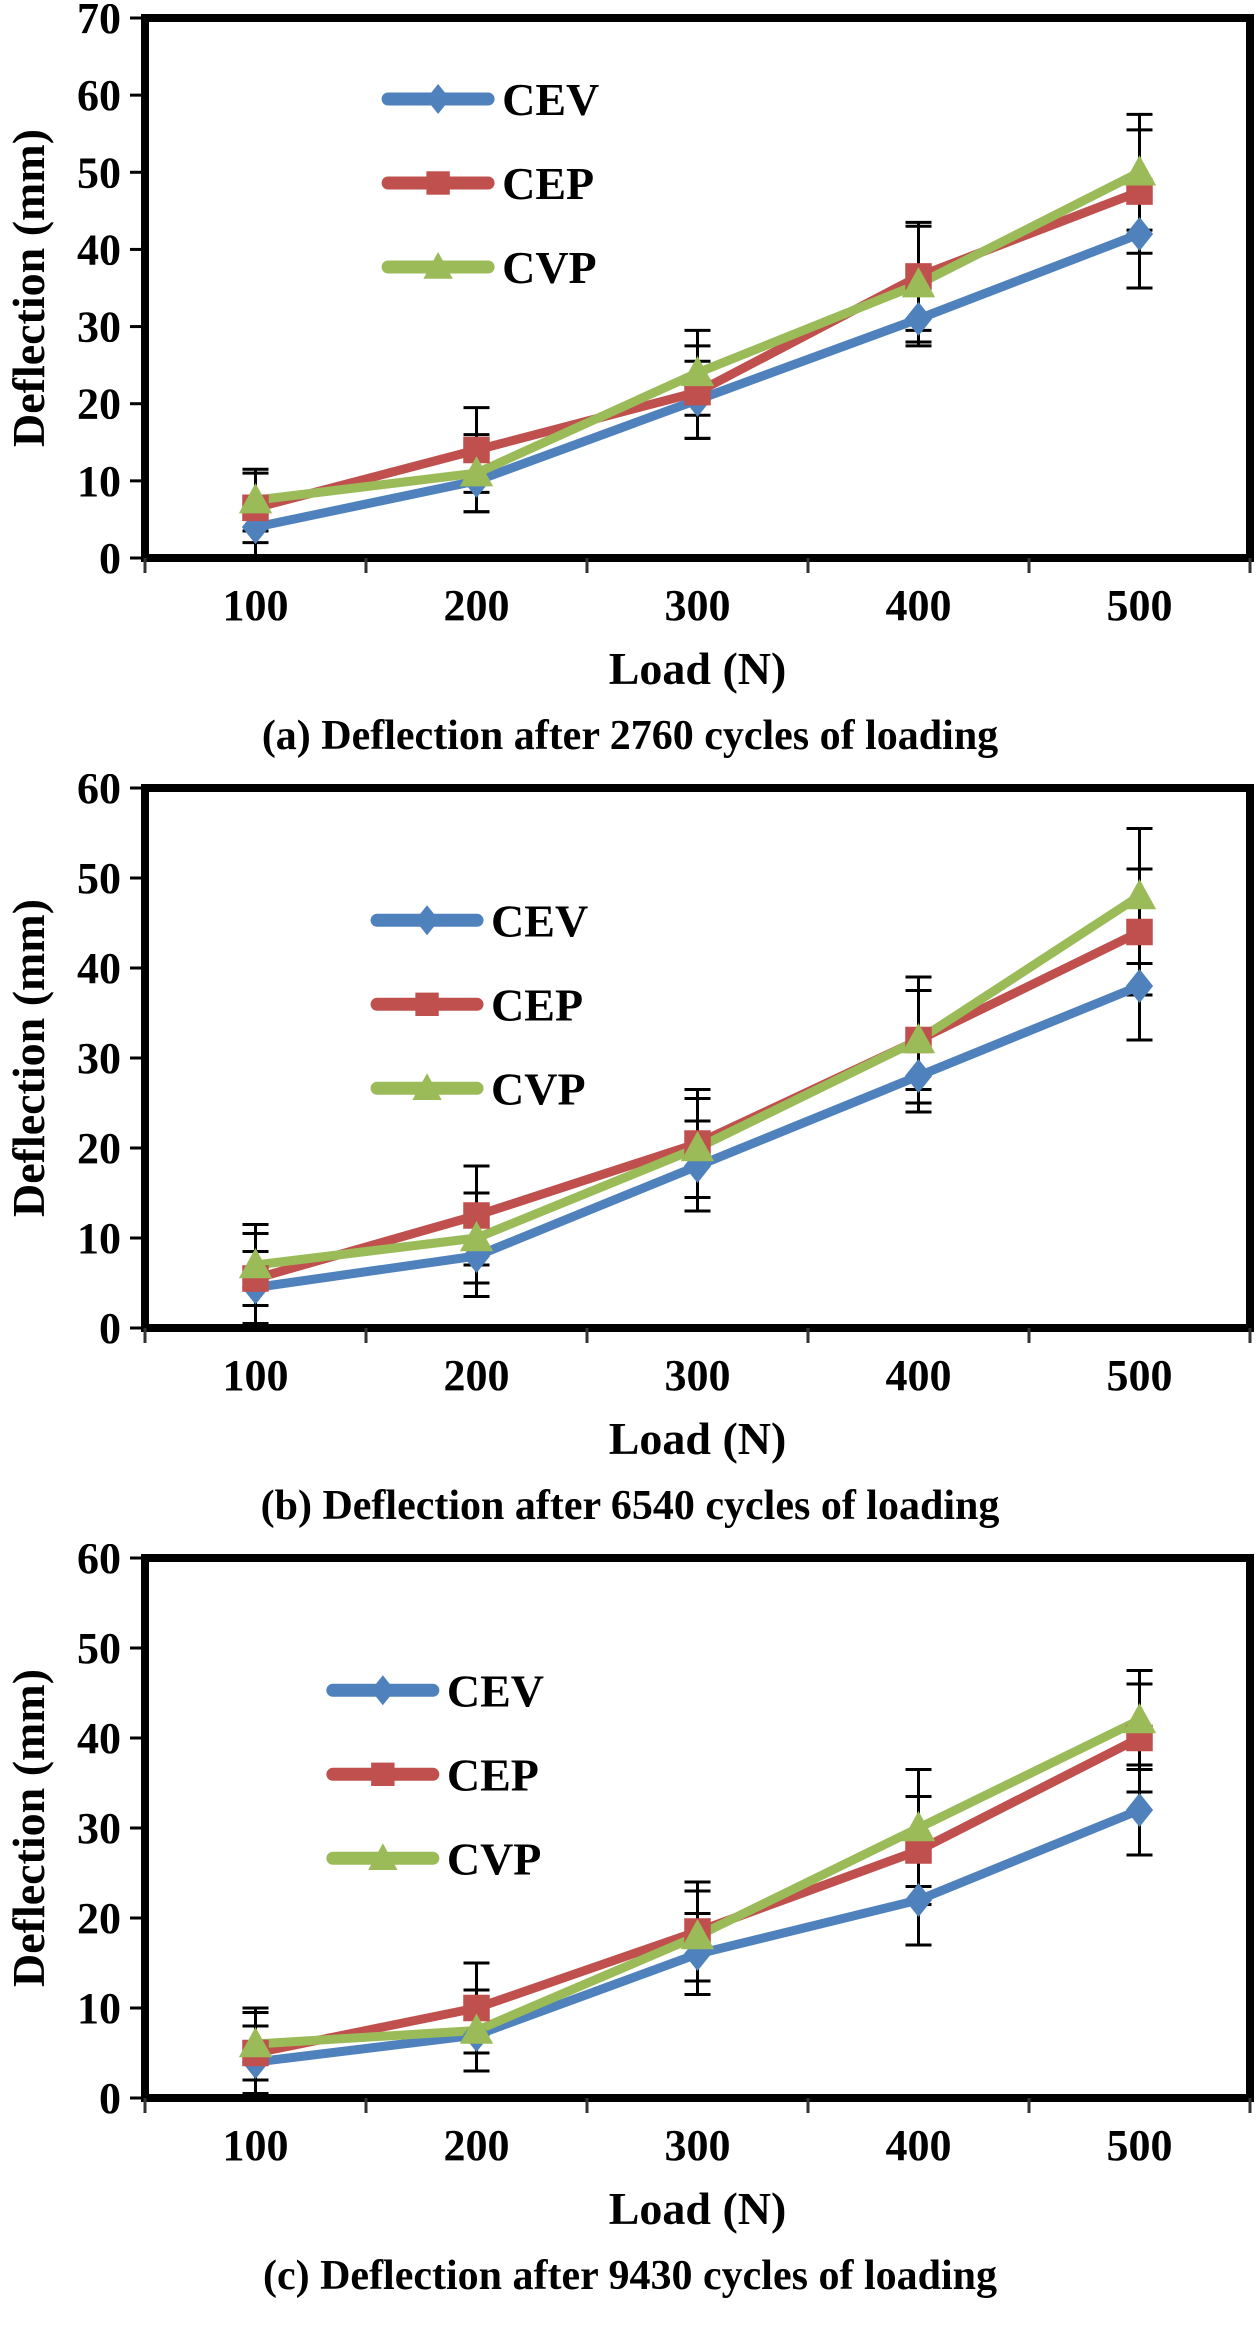 The image size is (1260, 2351). I want to click on error-bars, so click(697, 336).